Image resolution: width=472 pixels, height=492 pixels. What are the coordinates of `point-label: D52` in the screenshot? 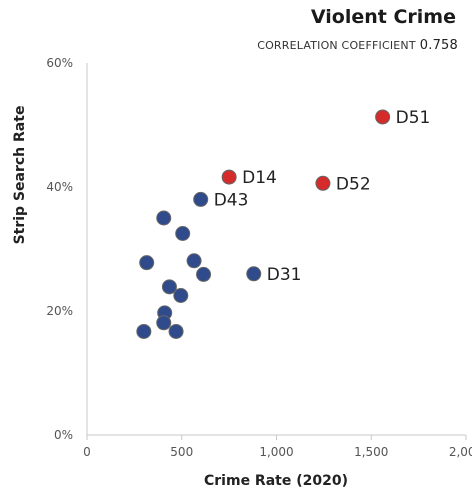 It's located at (353, 184).